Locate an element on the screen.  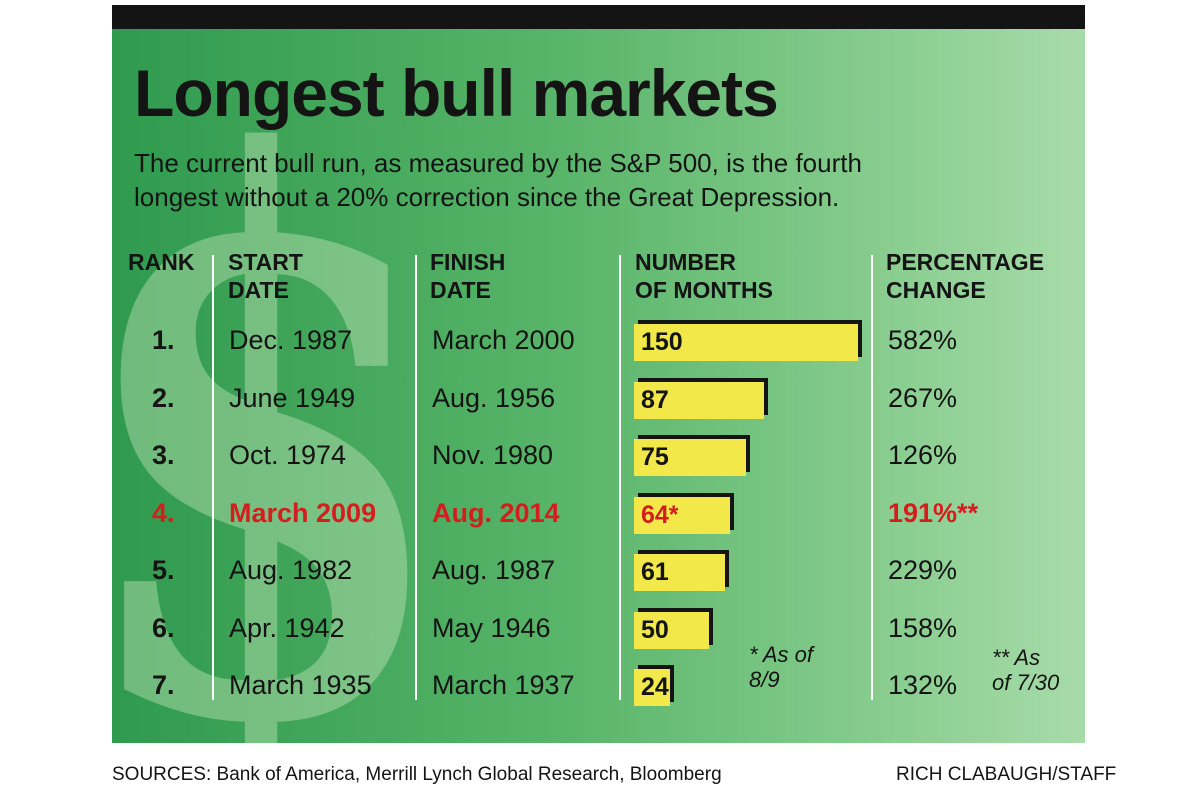
chart-title: Longest bull markets is located at coordinates (456, 93).